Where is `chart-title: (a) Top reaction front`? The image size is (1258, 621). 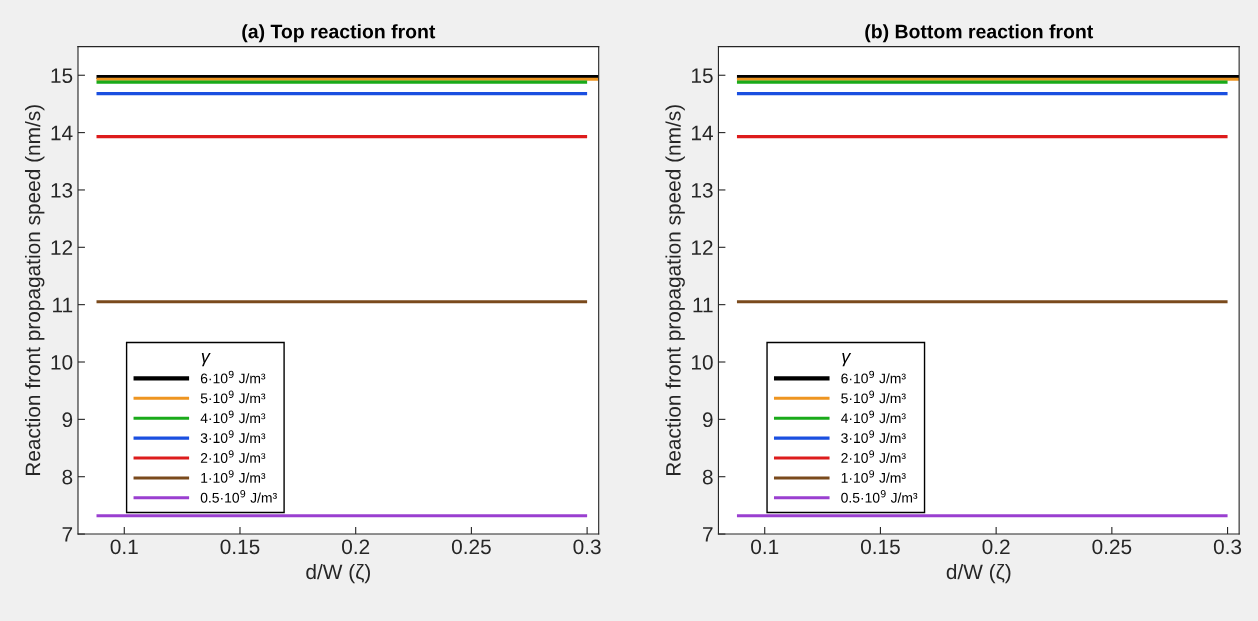
chart-title: (a) Top reaction front is located at coordinates (339, 33).